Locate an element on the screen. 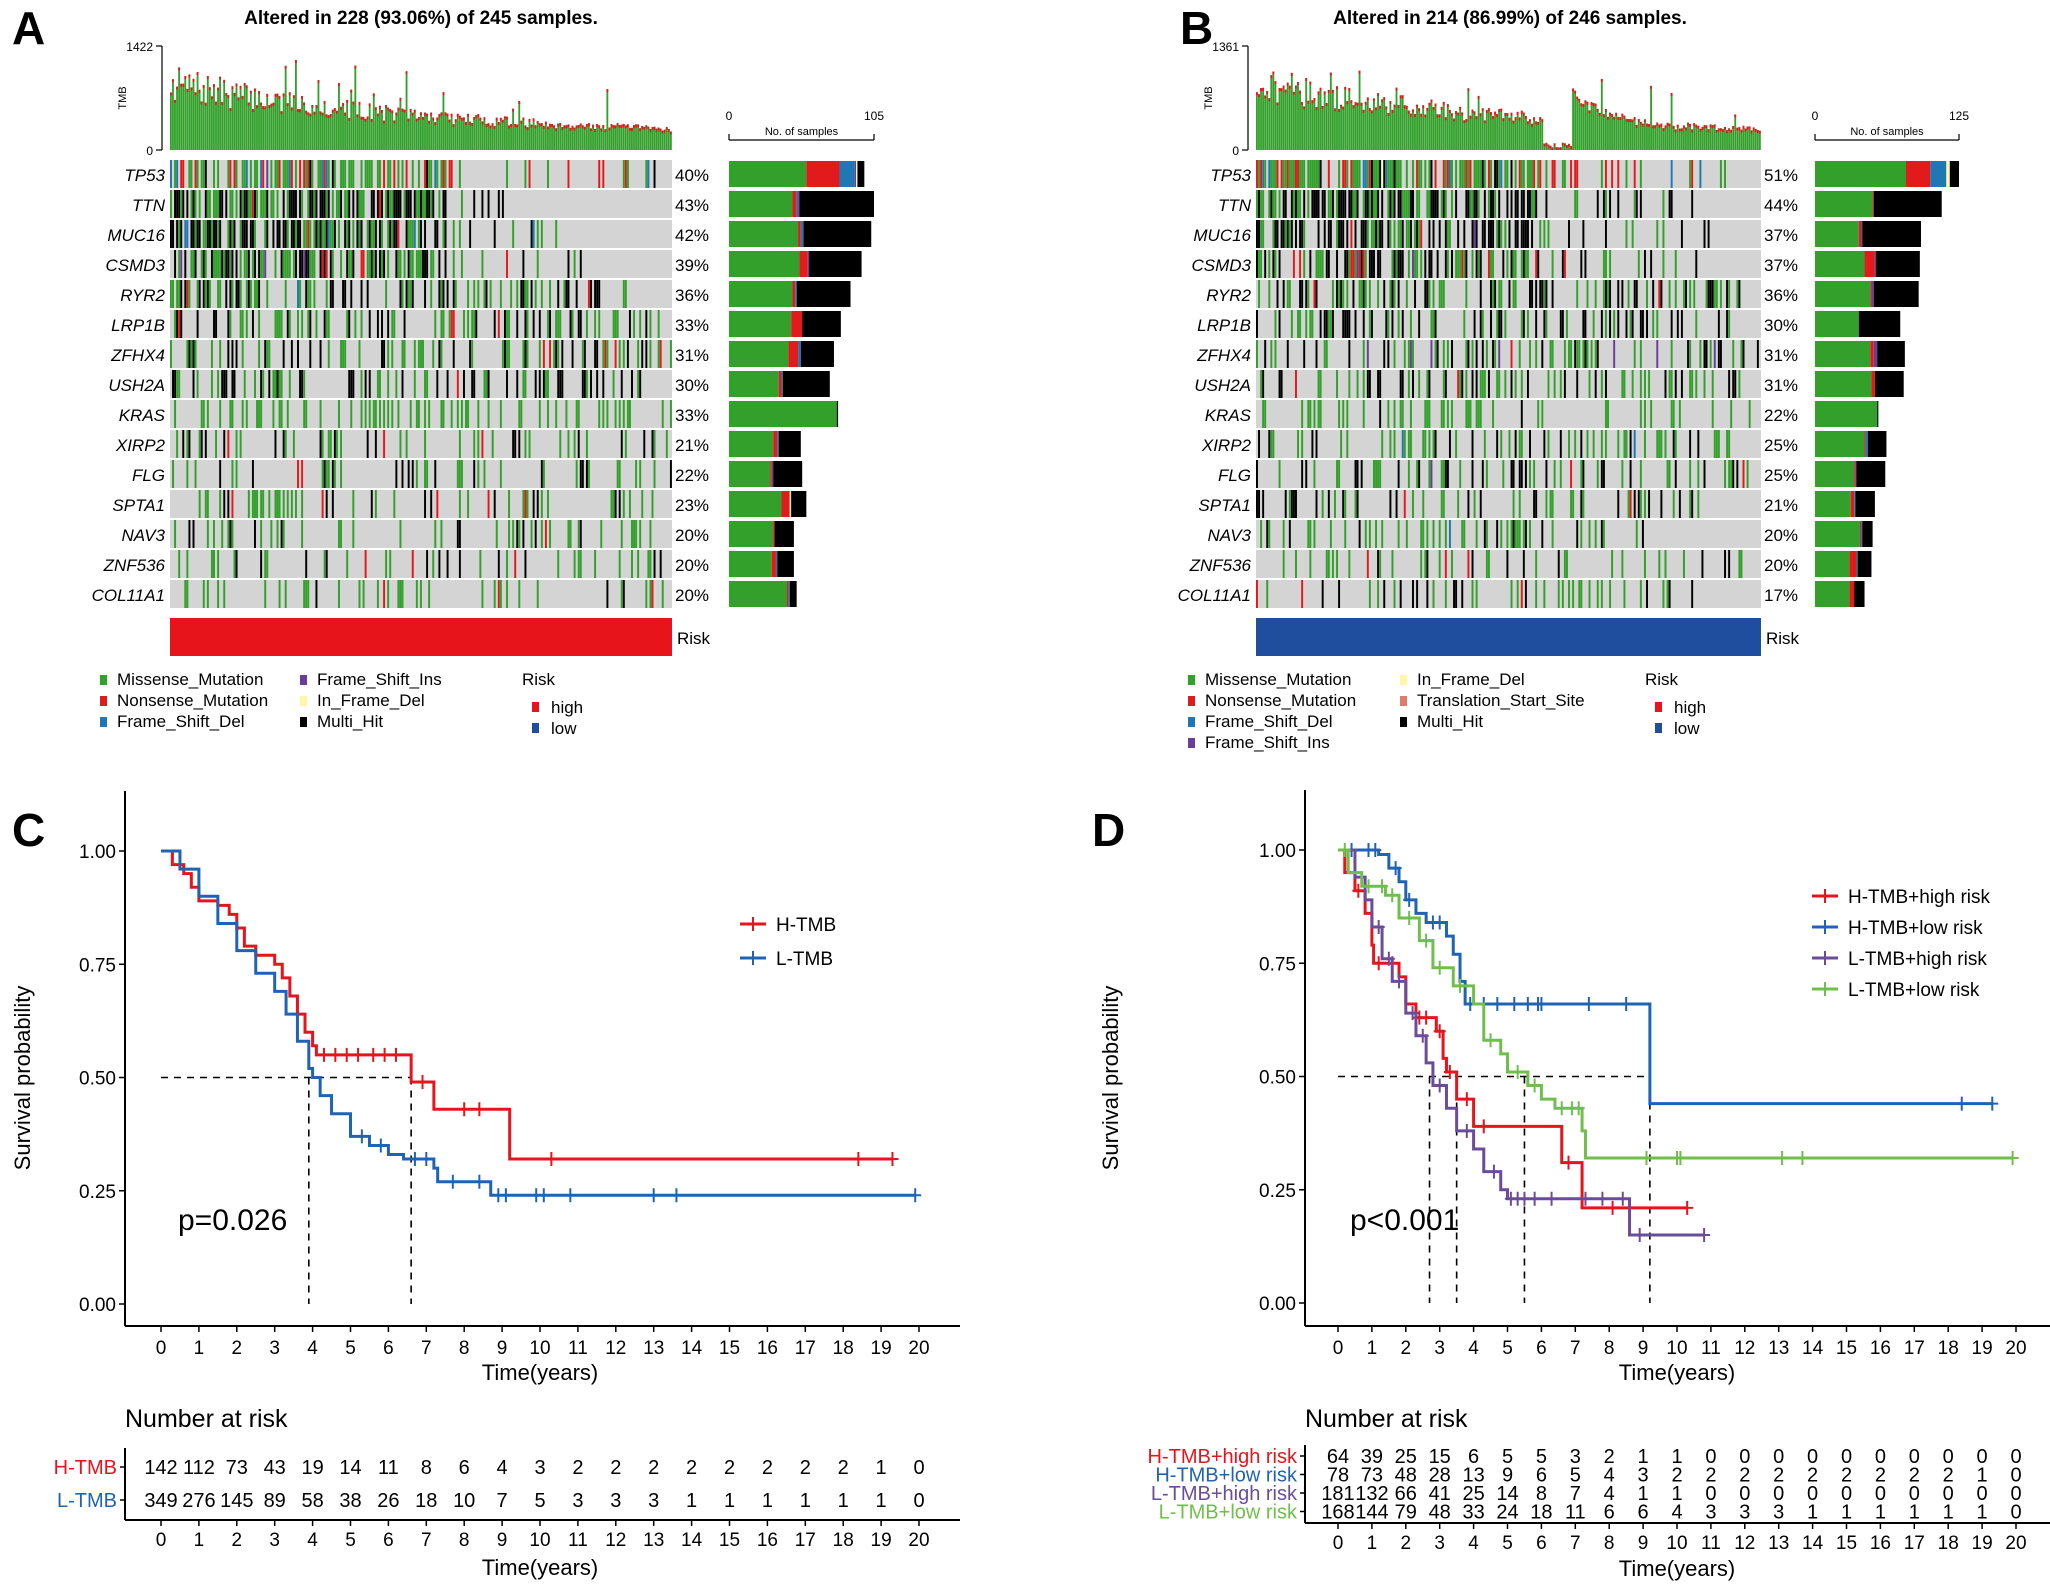 This screenshot has height=1587, width=2050. risk-count: 6 is located at coordinates (464, 1468).